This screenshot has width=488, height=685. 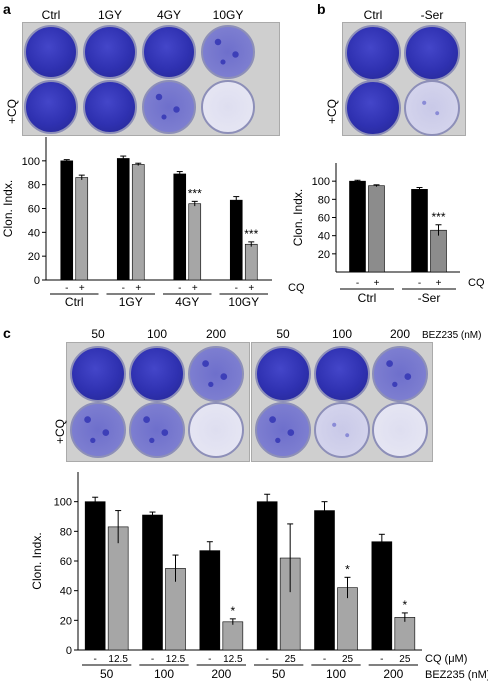 I want to click on panel-b-dish-ctrl, so click(x=373, y=53).